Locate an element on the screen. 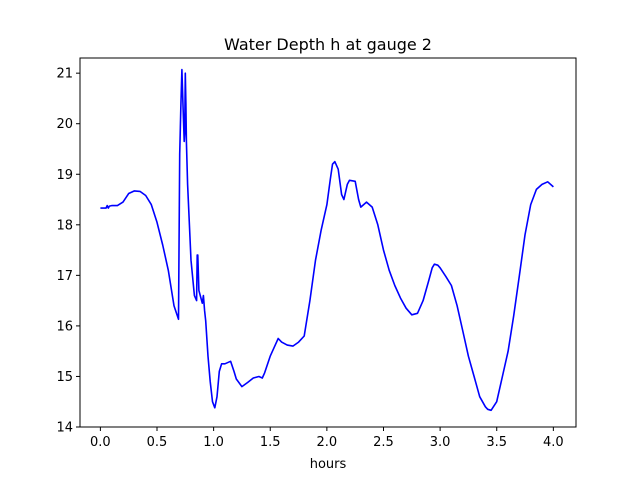 This screenshot has width=640, height=480. y-tick-label: 19 is located at coordinates (64, 175).